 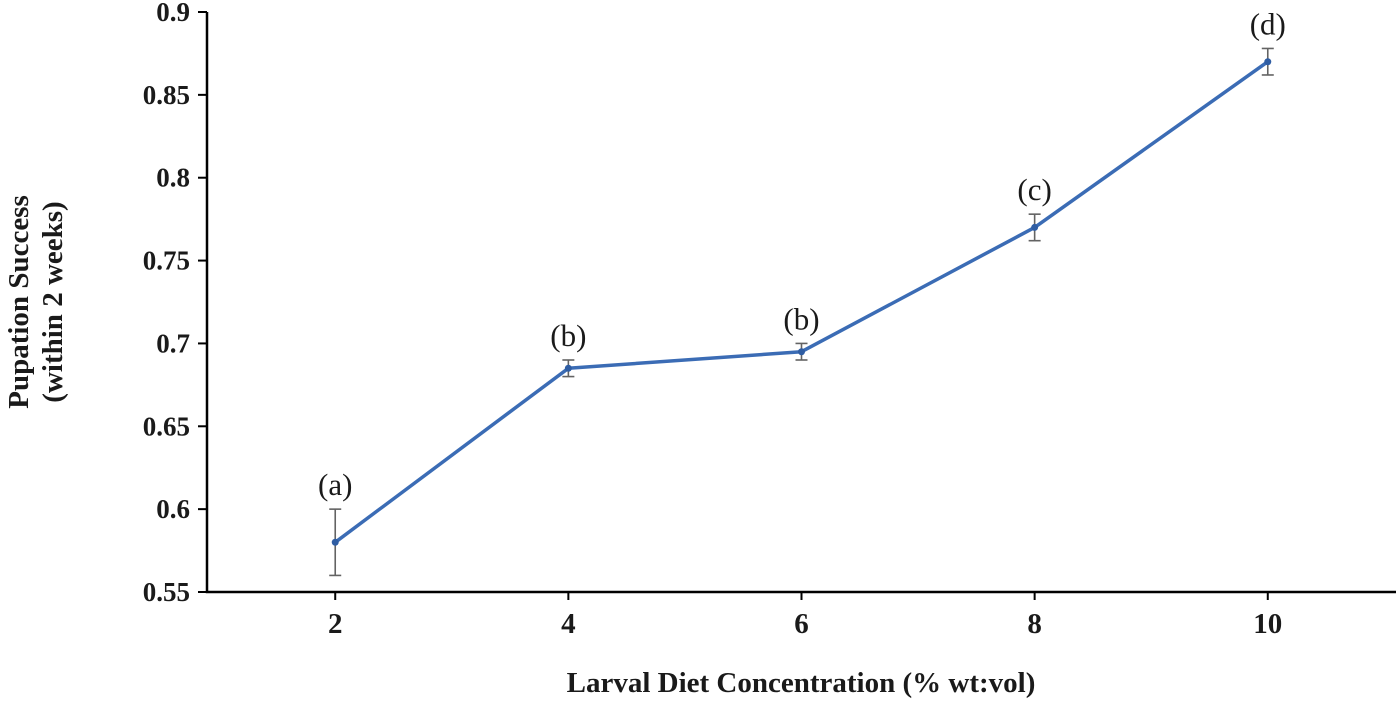 I want to click on x-tick-label: 8, so click(x=1034, y=624).